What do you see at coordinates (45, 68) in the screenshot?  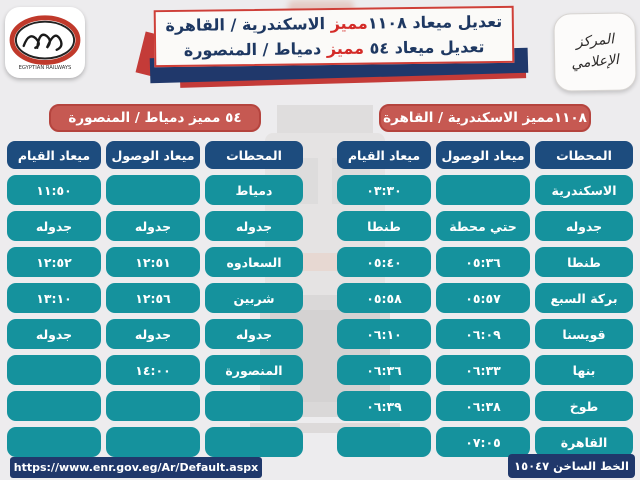 I see `logo-caption: EGYPTIAN RAILWAYS` at bounding box center [45, 68].